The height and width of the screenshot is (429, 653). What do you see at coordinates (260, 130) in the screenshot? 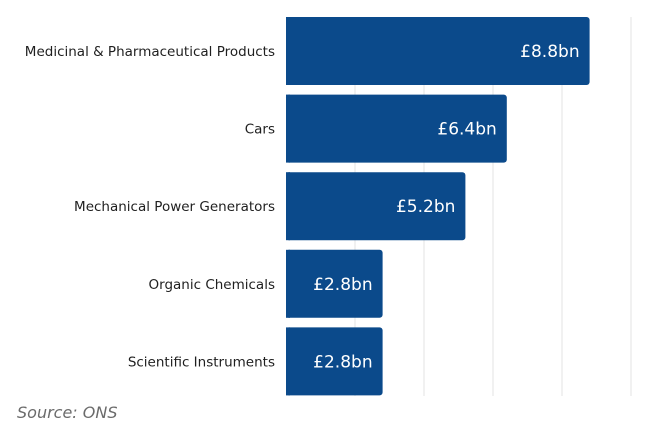
I see `category-label: Cars` at bounding box center [260, 130].